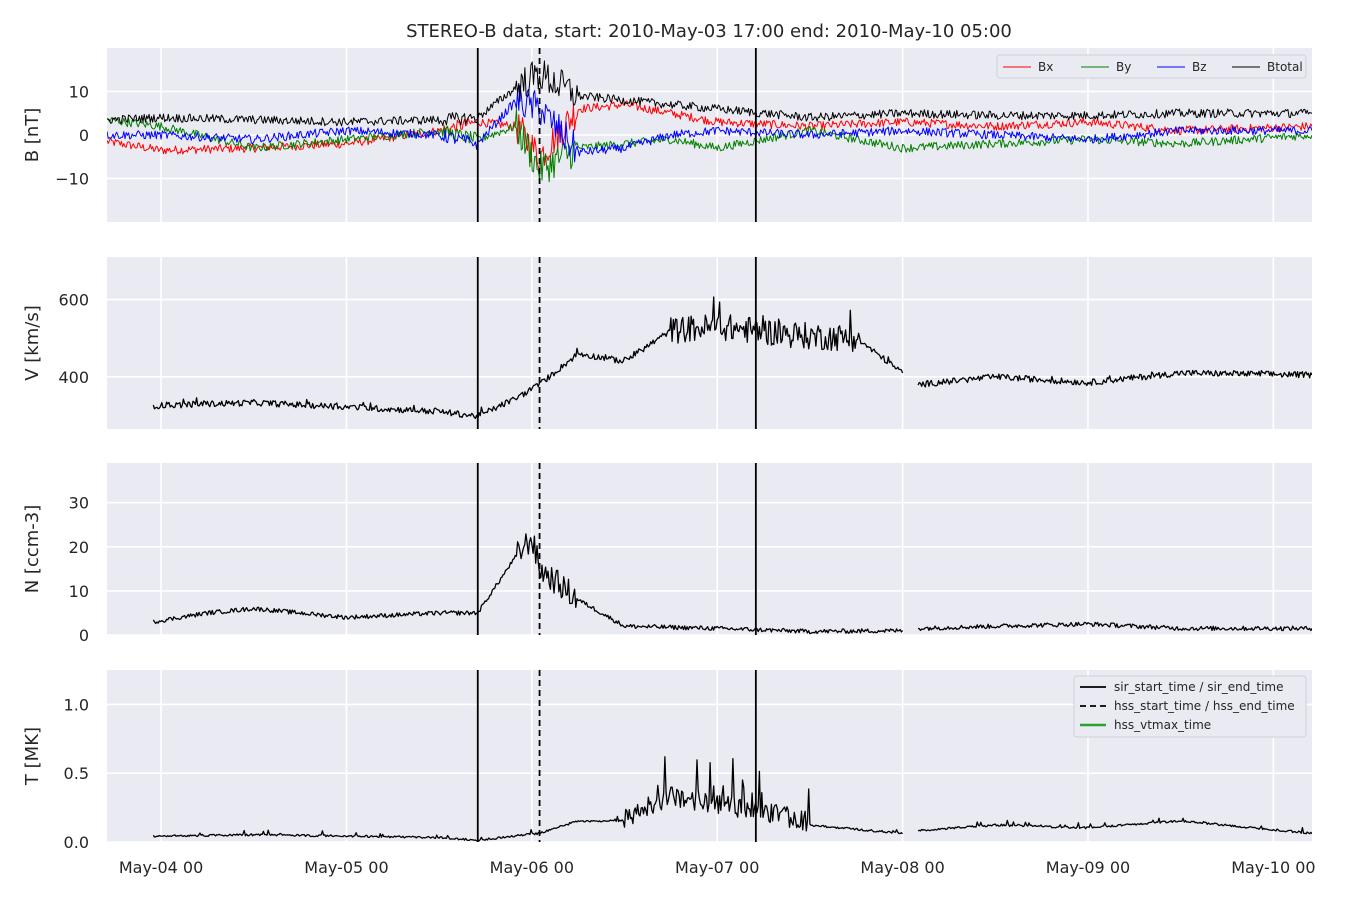 The image size is (1350, 900). What do you see at coordinates (1199, 67) in the screenshot?
I see `legend-label: Bz` at bounding box center [1199, 67].